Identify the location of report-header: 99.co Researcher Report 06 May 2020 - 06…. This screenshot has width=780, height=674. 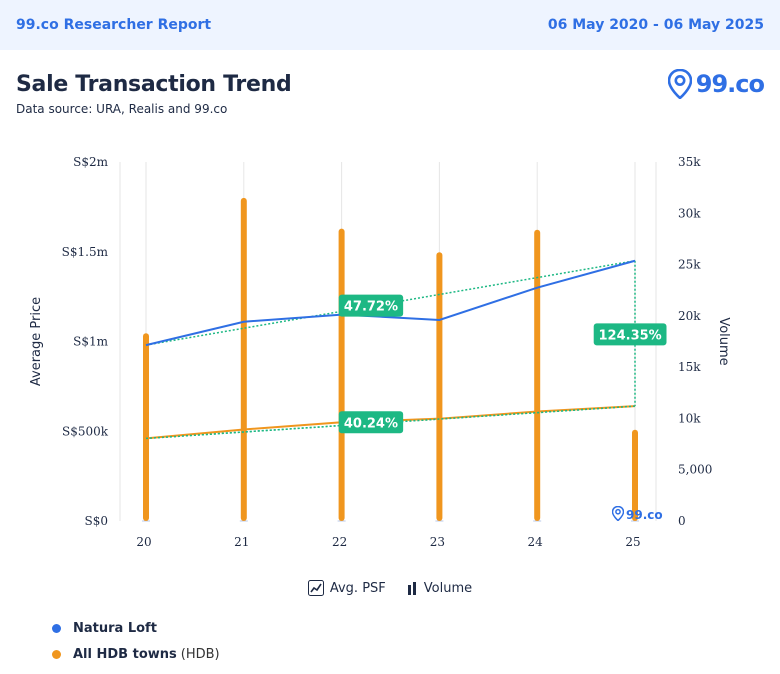
(390, 25).